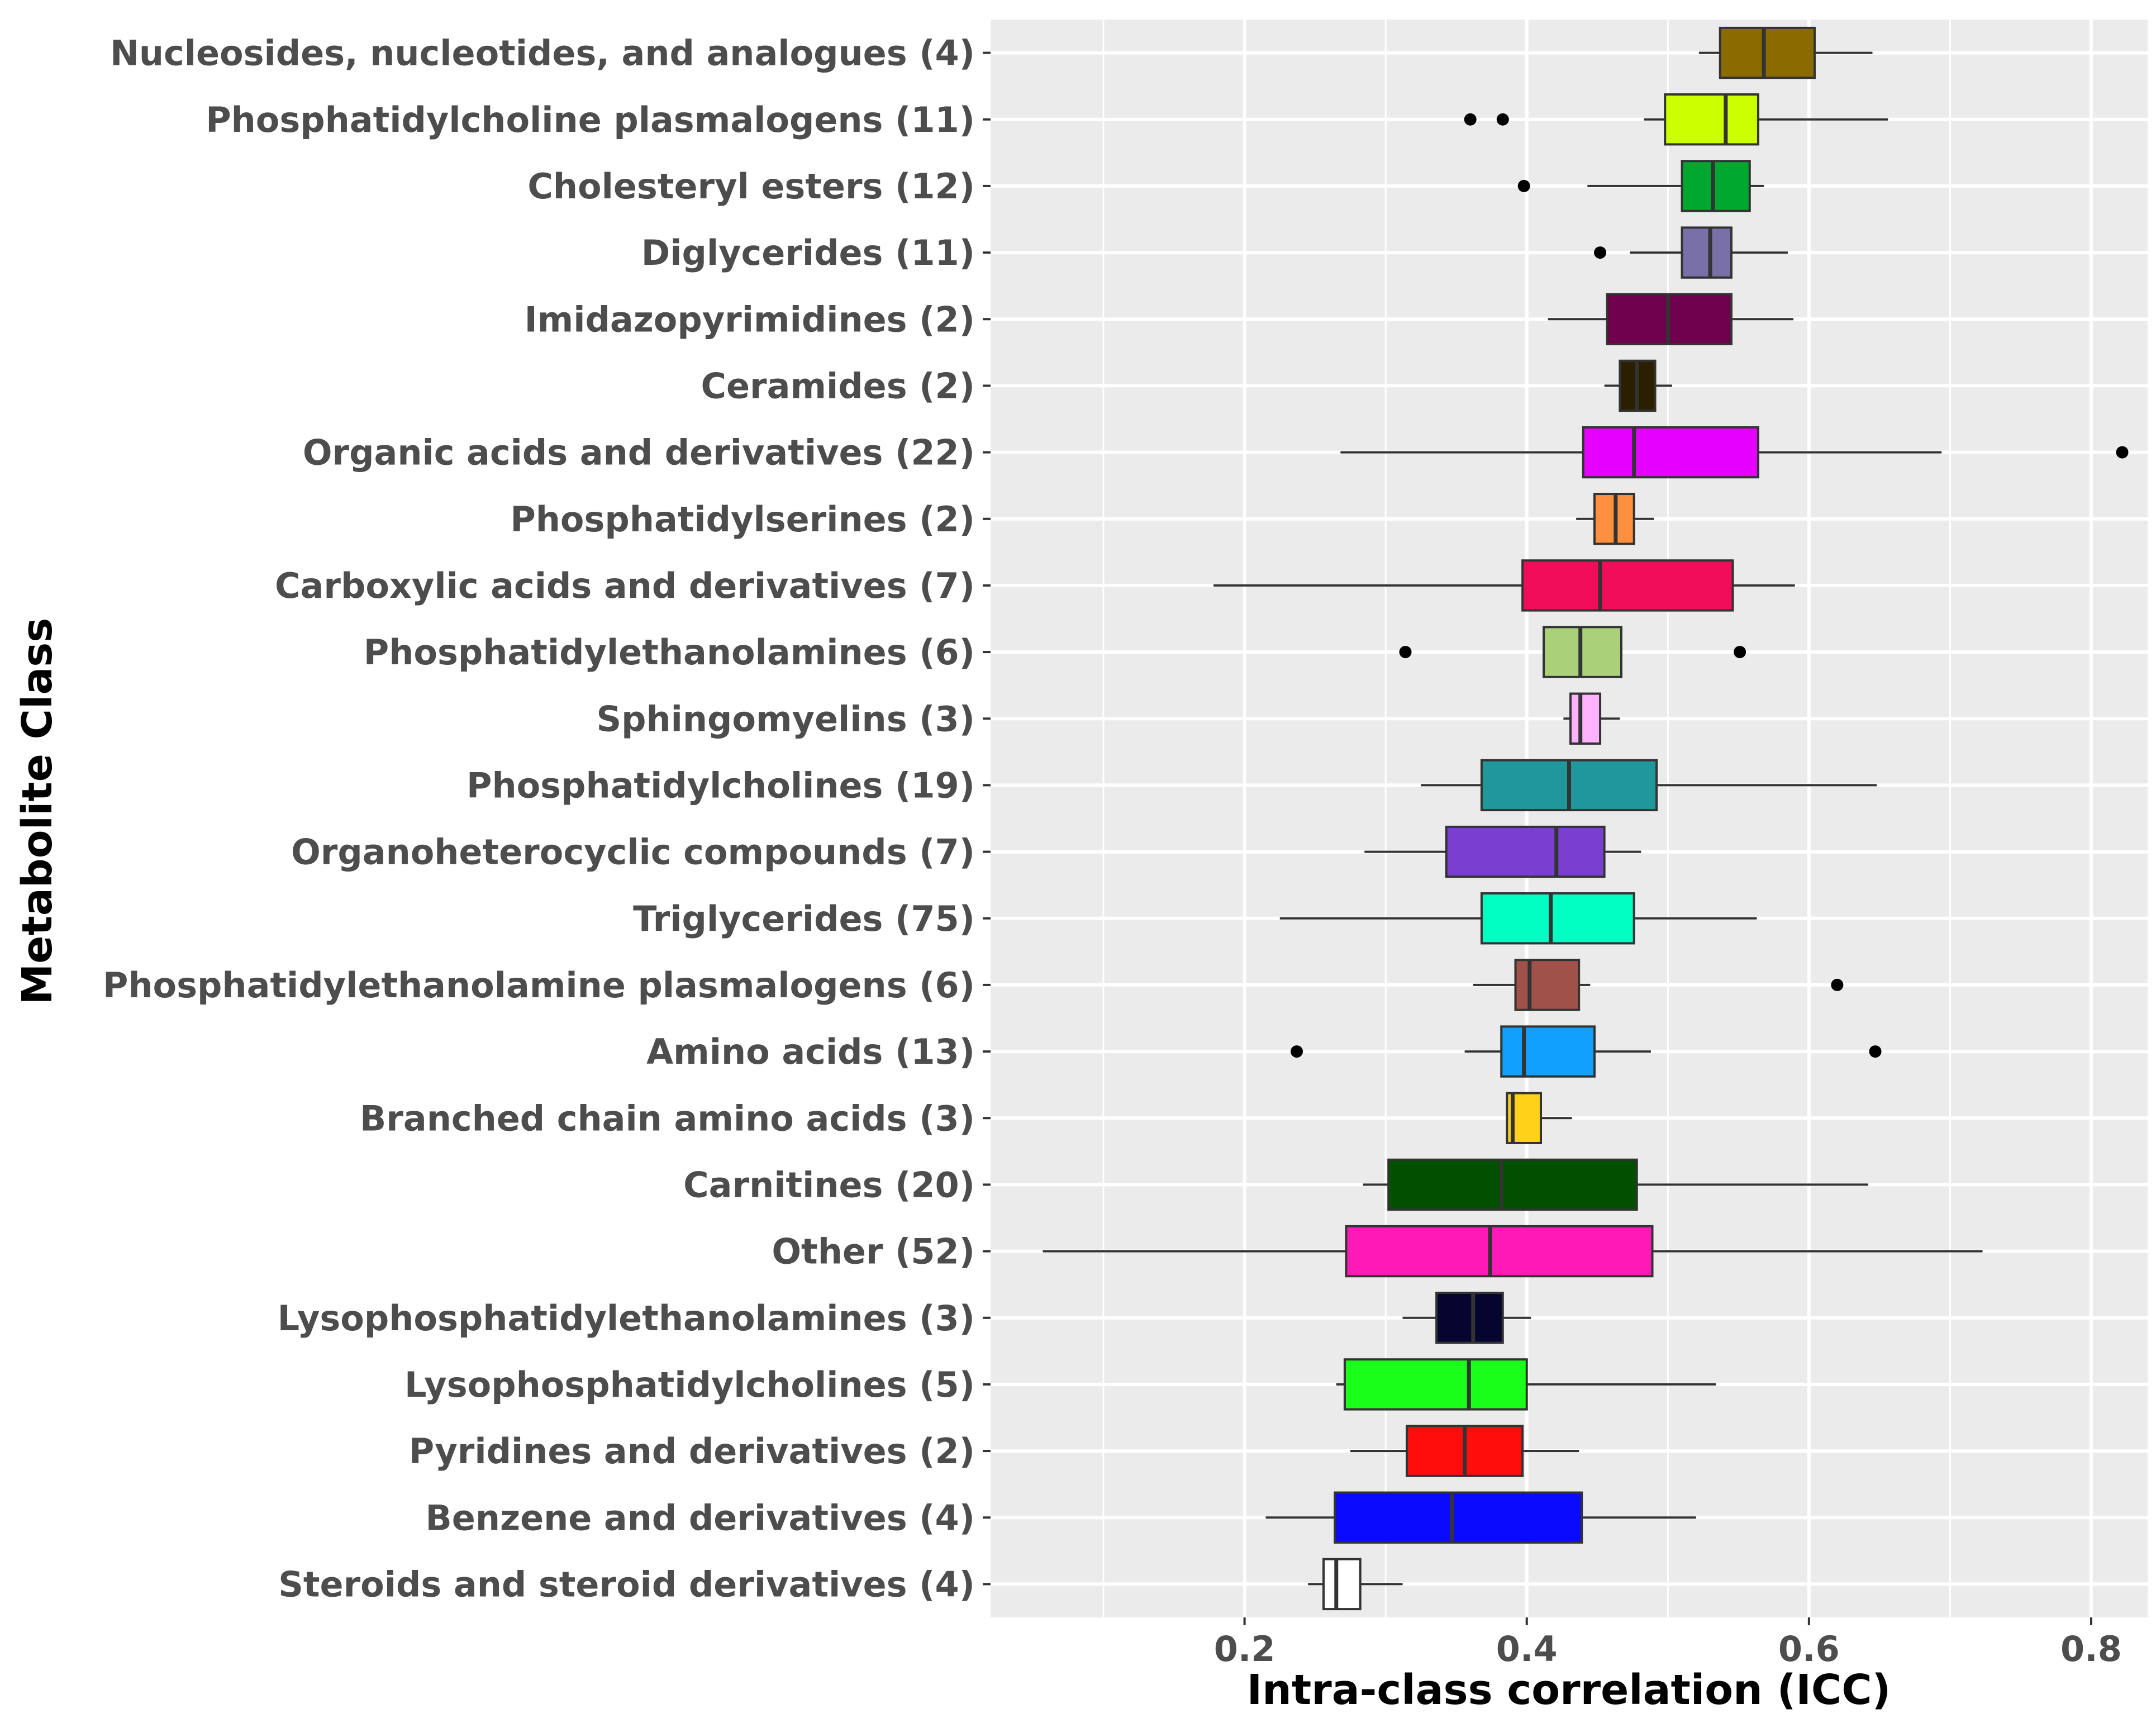 Image resolution: width=2156 pixels, height=1723 pixels. Describe the element at coordinates (1527, 1649) in the screenshot. I see `x-tick-label: 0.4` at that location.